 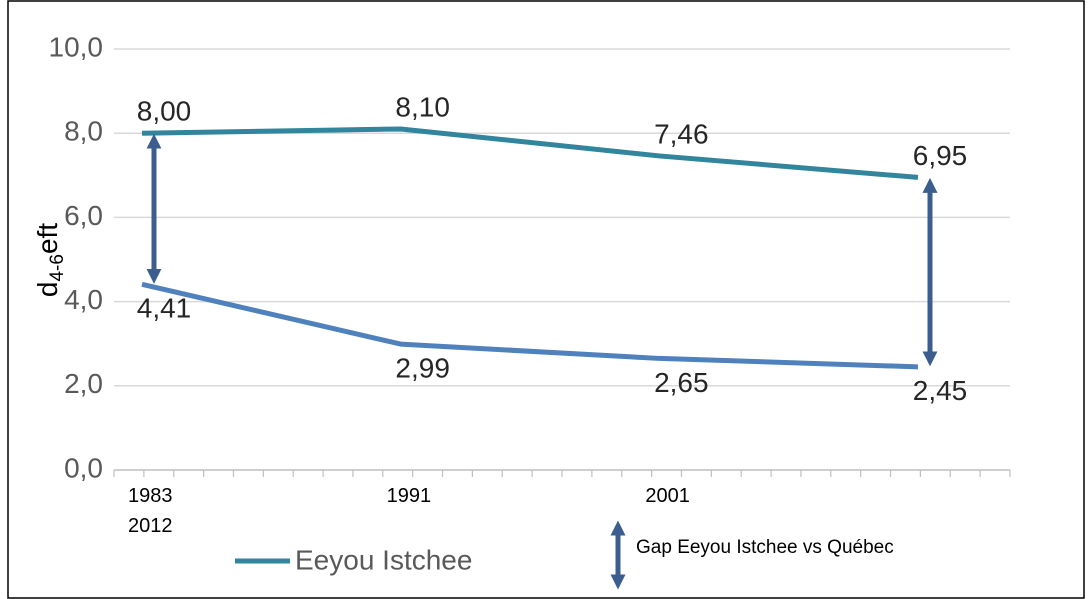 What do you see at coordinates (150, 511) in the screenshot?
I see `x-tick-label: 1983 2012` at bounding box center [150, 511].